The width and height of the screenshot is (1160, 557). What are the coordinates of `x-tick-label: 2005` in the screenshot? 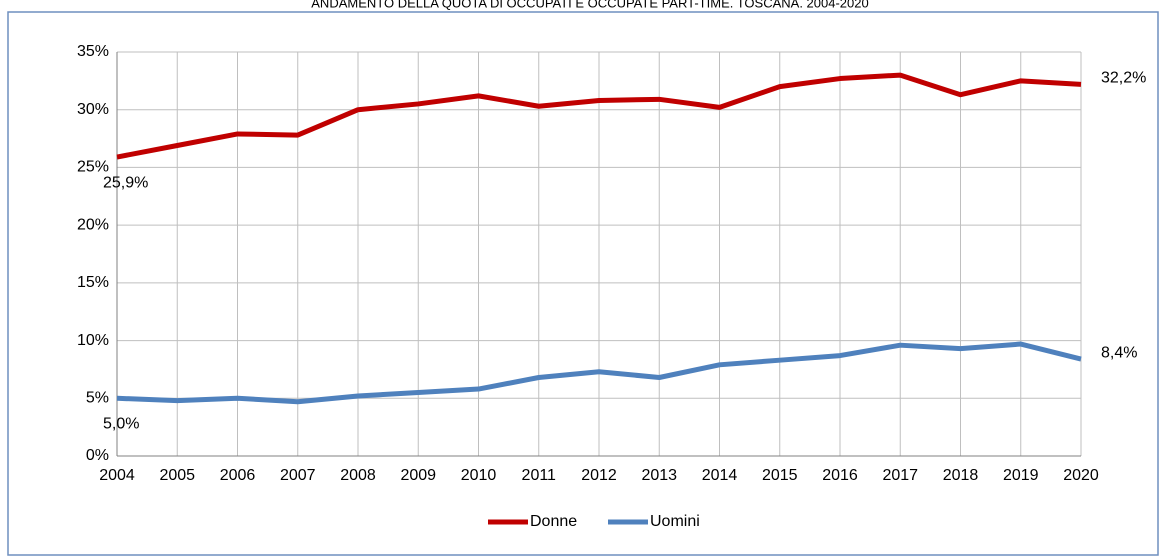 It's located at (177, 475).